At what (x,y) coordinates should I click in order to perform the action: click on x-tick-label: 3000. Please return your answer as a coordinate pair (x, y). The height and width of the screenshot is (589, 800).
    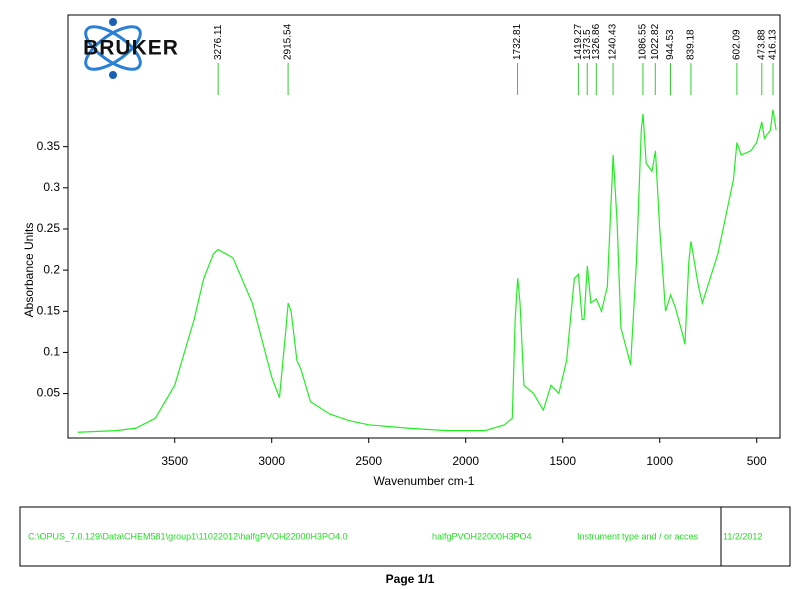
    Looking at the image, I should click on (271, 461).